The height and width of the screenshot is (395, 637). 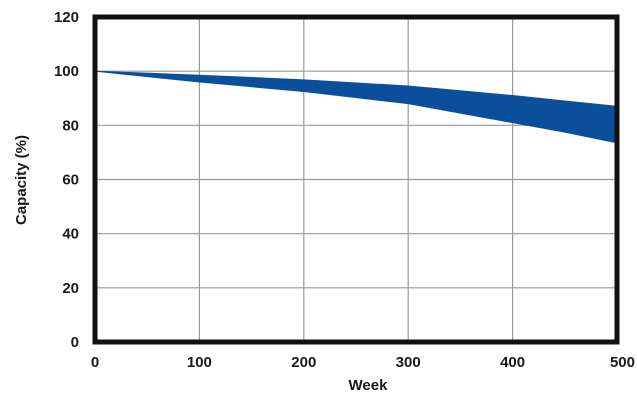 What do you see at coordinates (408, 362) in the screenshot?
I see `x-tick-label: 300` at bounding box center [408, 362].